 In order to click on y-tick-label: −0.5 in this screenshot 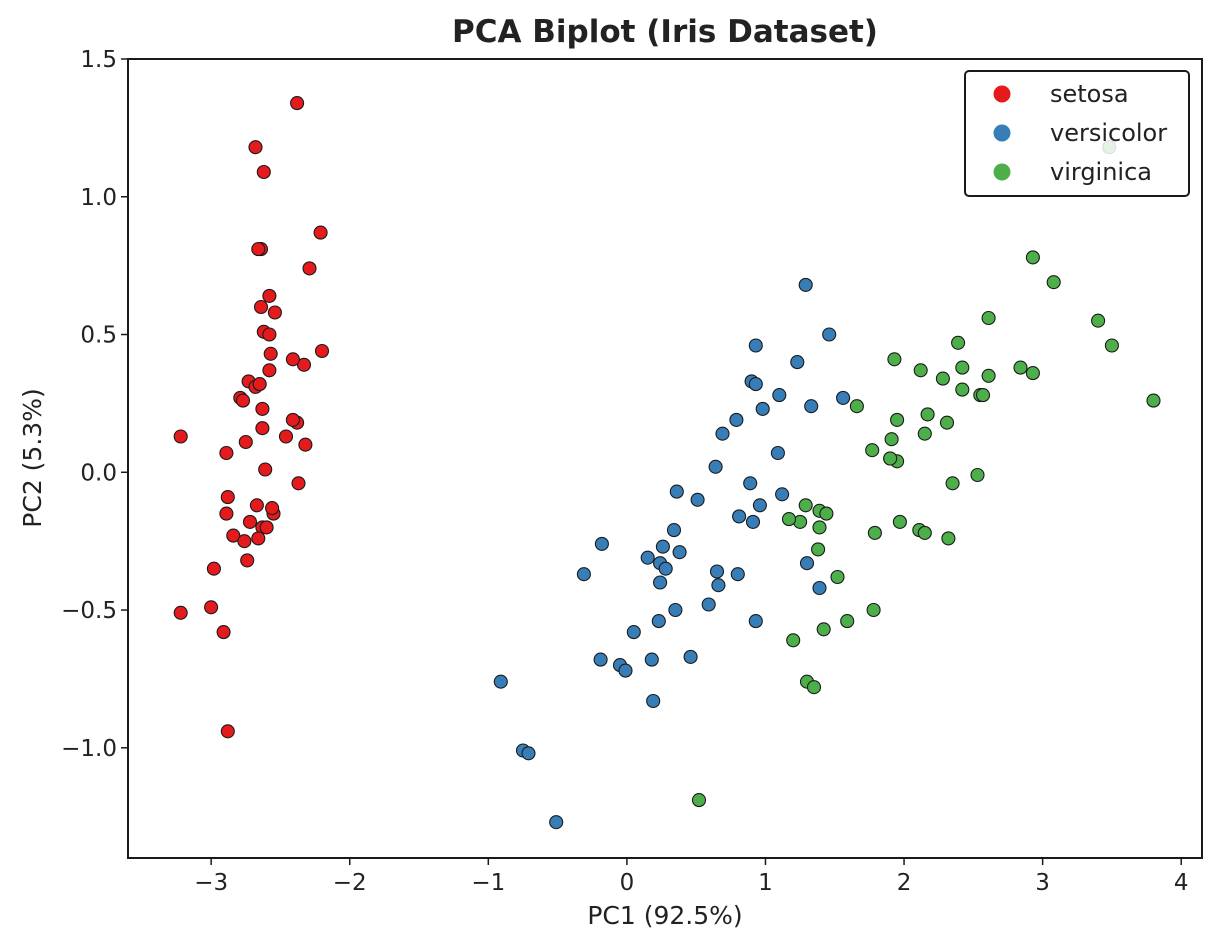, I will do `click(89, 611)`.